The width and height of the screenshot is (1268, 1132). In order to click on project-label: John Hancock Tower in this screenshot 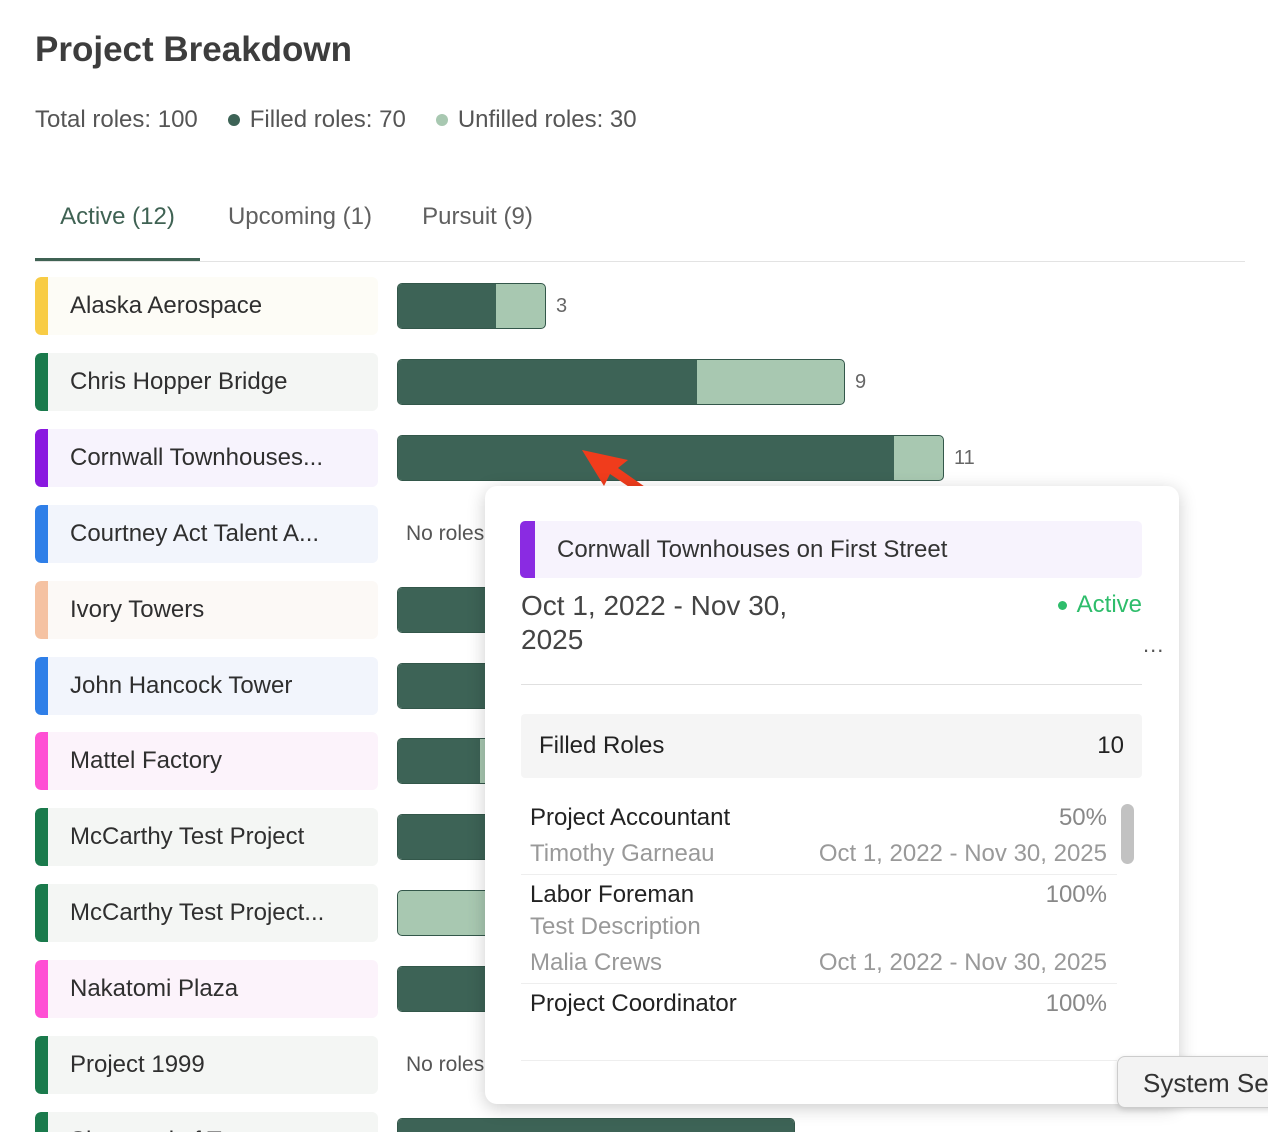, I will do `click(206, 686)`.